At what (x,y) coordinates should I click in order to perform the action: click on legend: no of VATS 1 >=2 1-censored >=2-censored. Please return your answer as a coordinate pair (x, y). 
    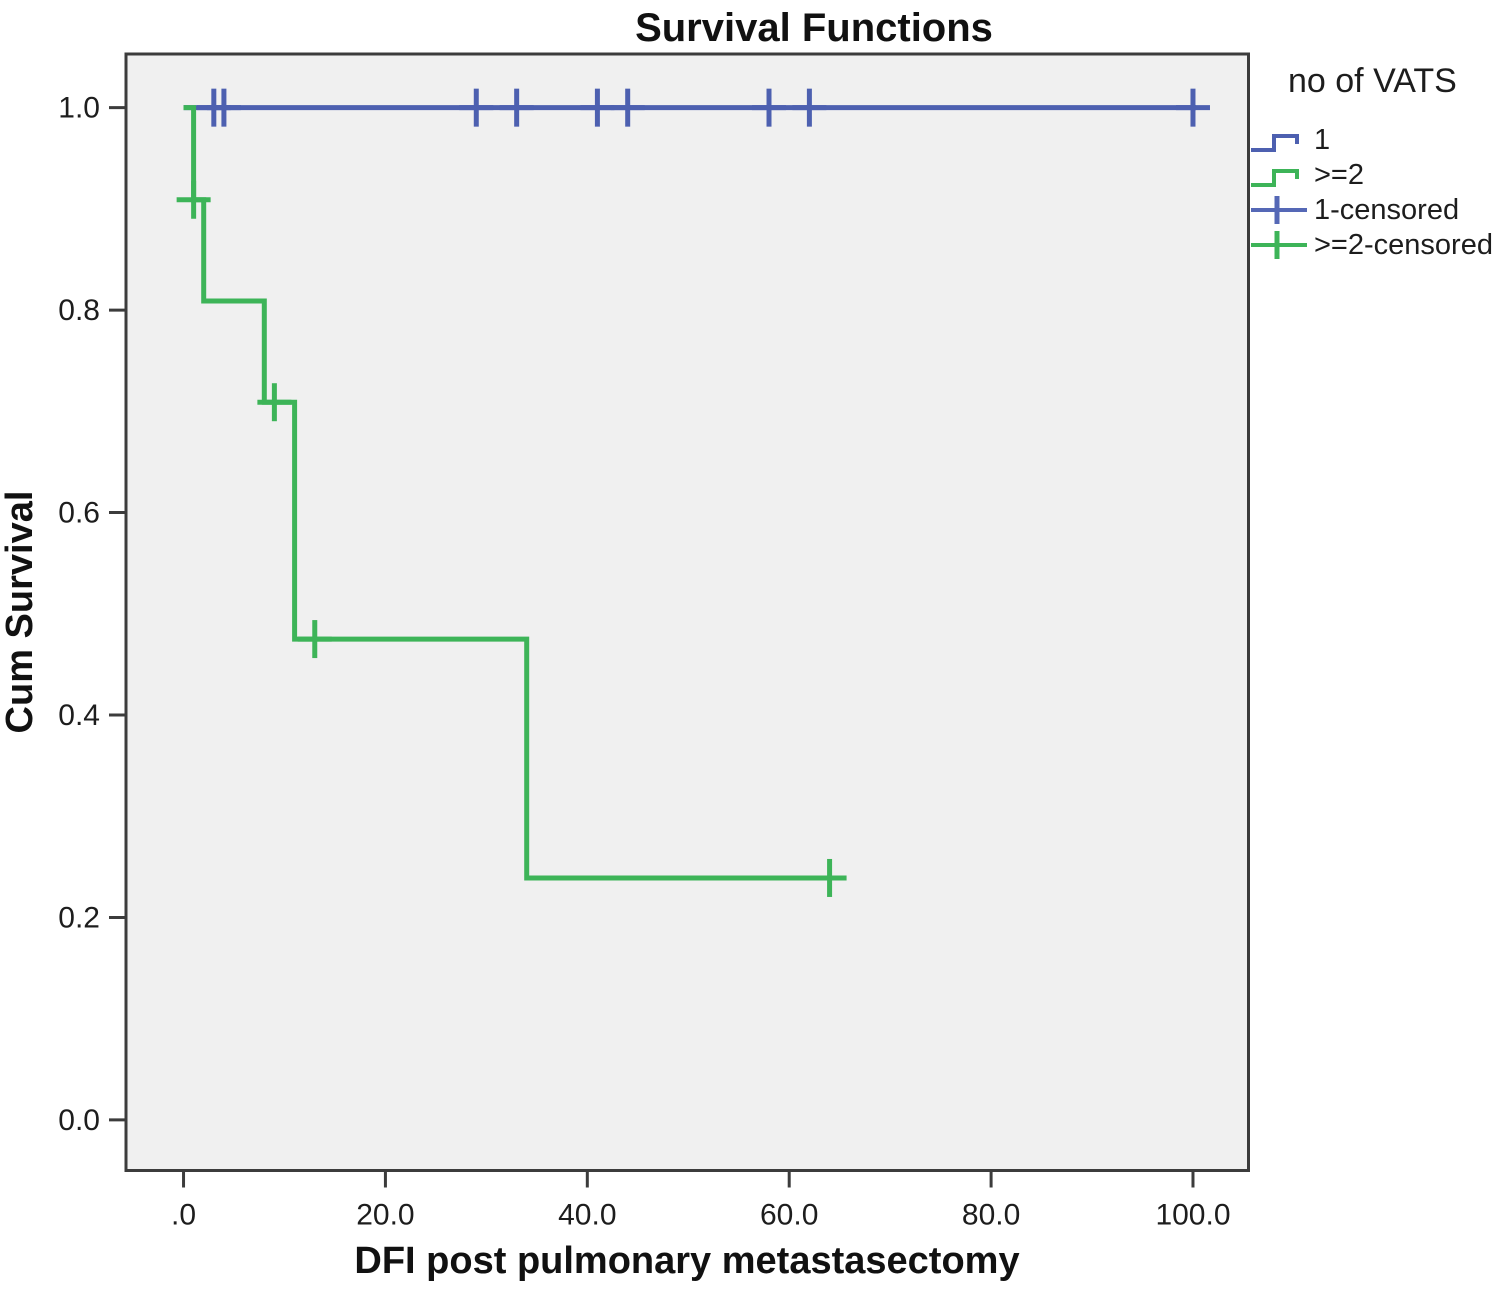
    Looking at the image, I should click on (1376, 162).